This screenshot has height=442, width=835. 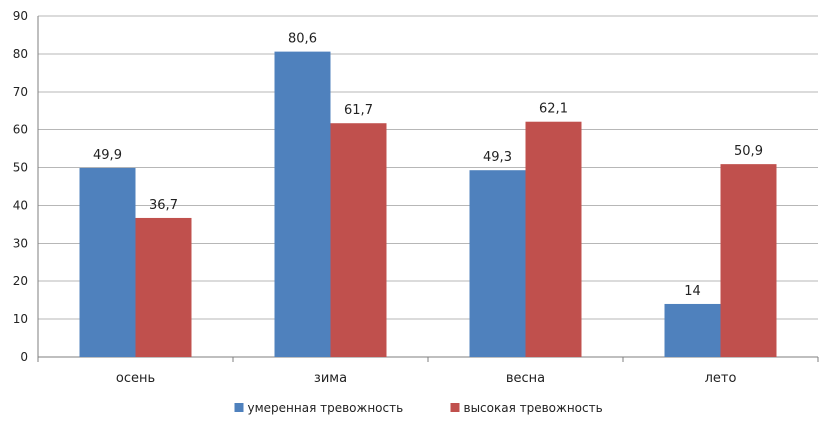 I want to click on x-tick-label: осень, so click(x=135, y=378).